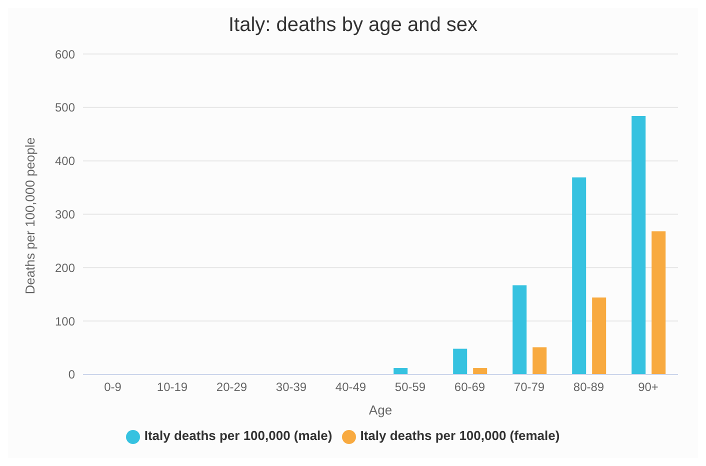 This screenshot has height=466, width=706. Describe the element at coordinates (350, 387) in the screenshot. I see `x-tick-label: 40-49` at that location.